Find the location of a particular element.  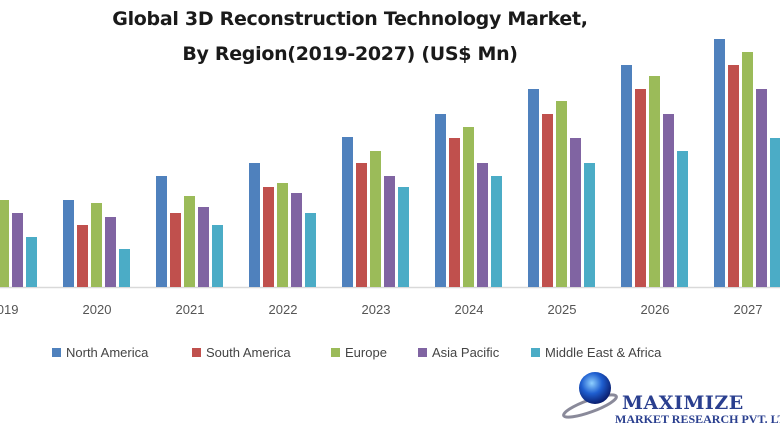

legend-item: South America is located at coordinates (241, 352).